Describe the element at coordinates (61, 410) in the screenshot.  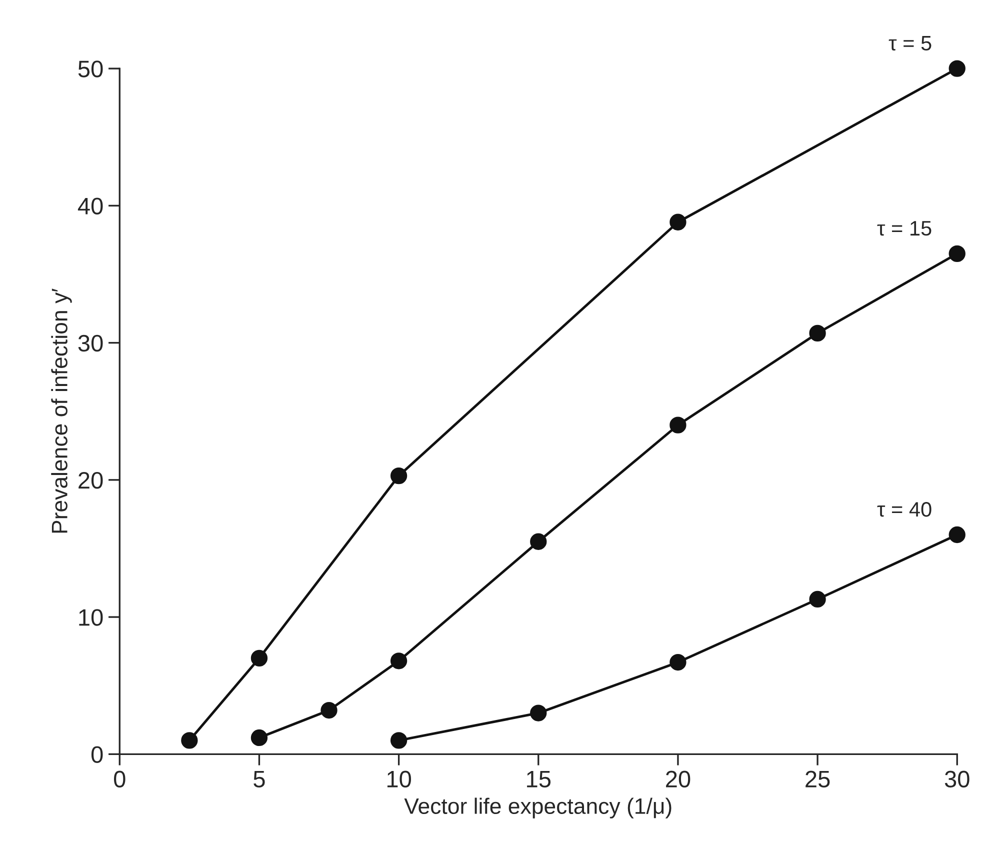
I see `y-axis-title: Prevalence of infection y′` at that location.